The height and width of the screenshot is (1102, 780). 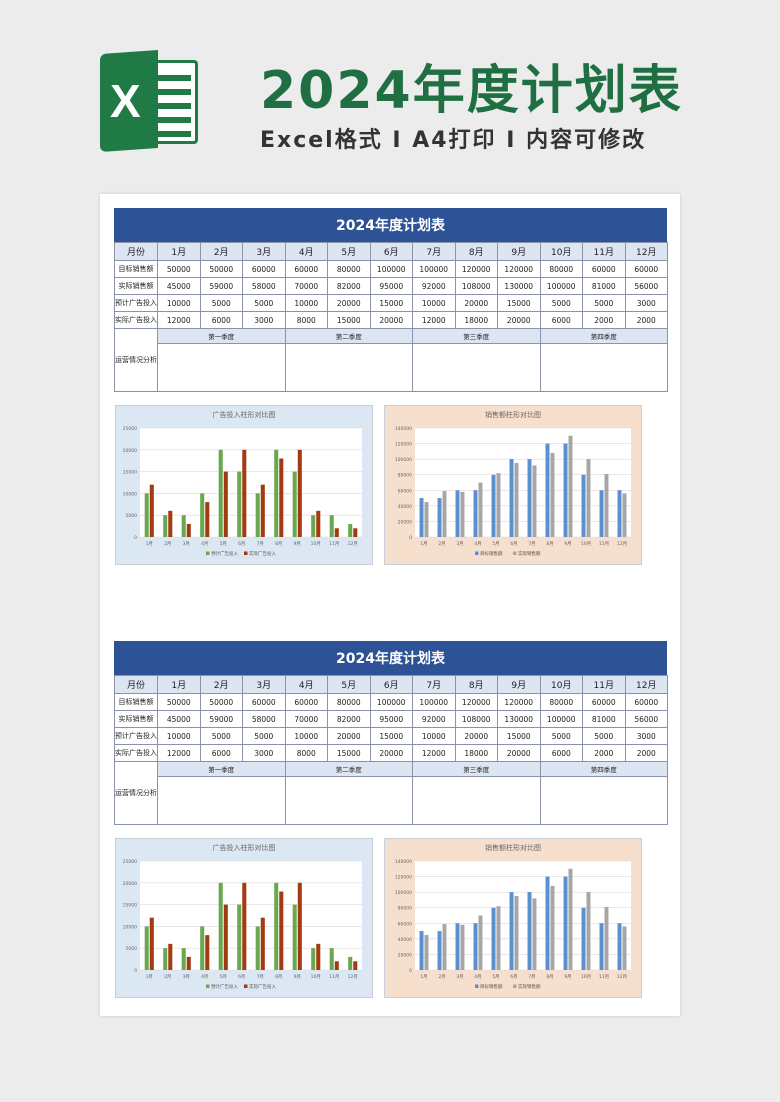 What do you see at coordinates (519, 286) in the screenshot?
I see `value-cell: 130000` at bounding box center [519, 286].